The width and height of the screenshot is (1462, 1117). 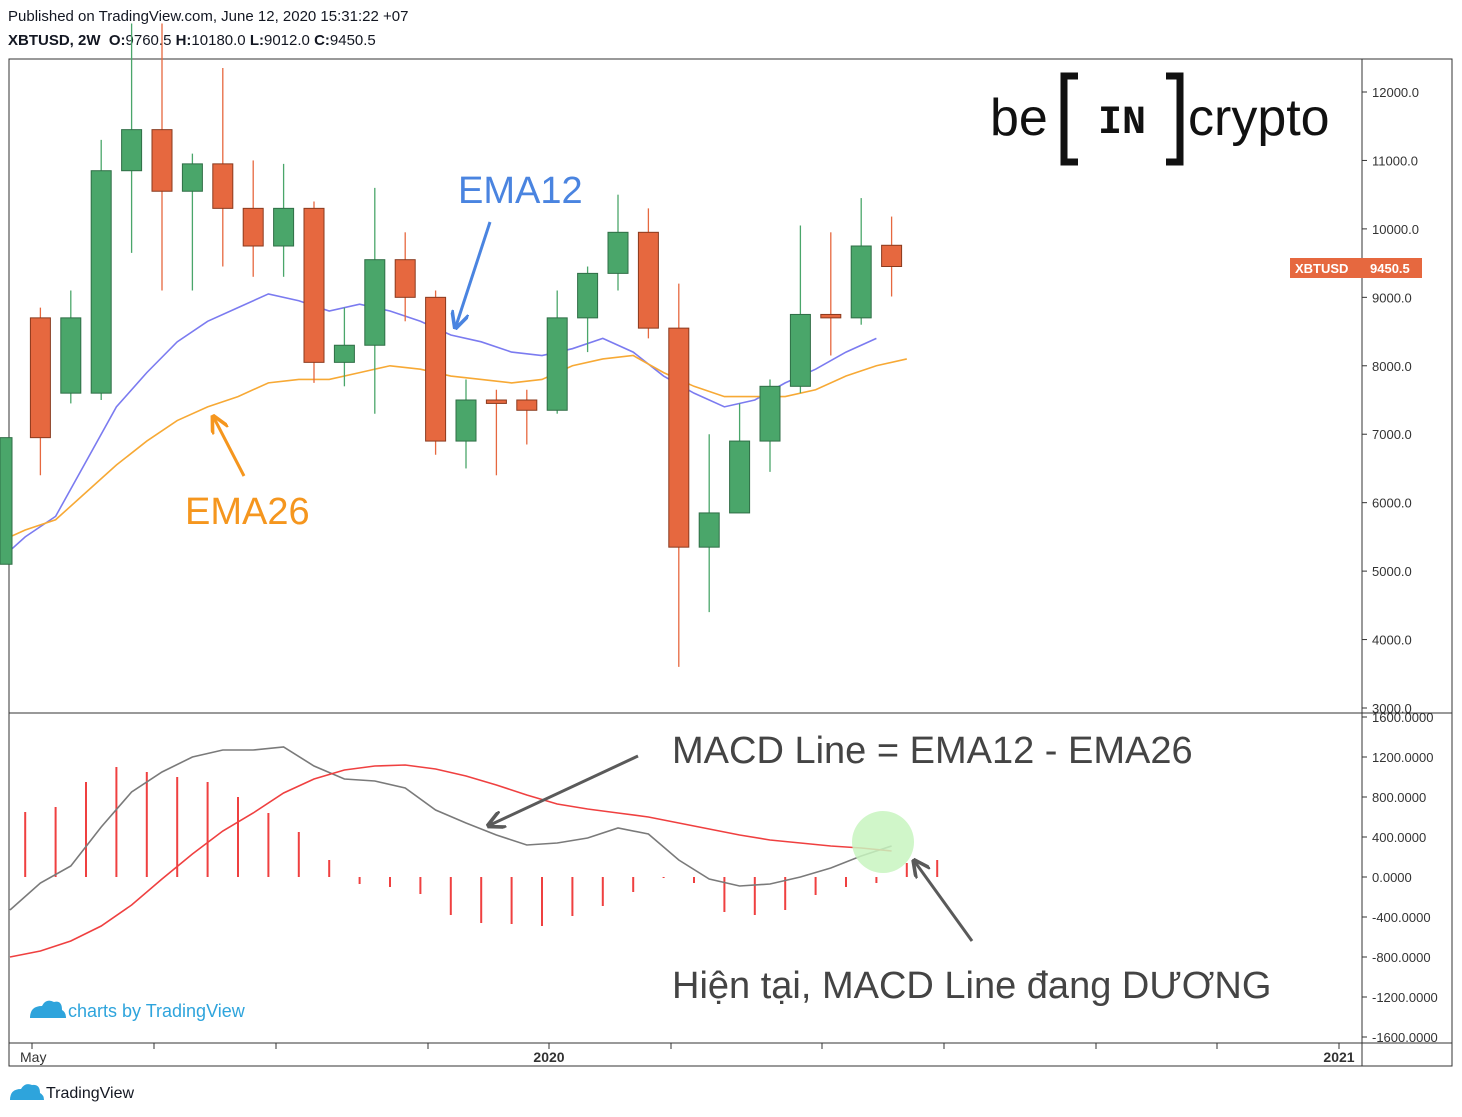 What do you see at coordinates (1392, 571) in the screenshot?
I see `price-tick-label: 5000.0` at bounding box center [1392, 571].